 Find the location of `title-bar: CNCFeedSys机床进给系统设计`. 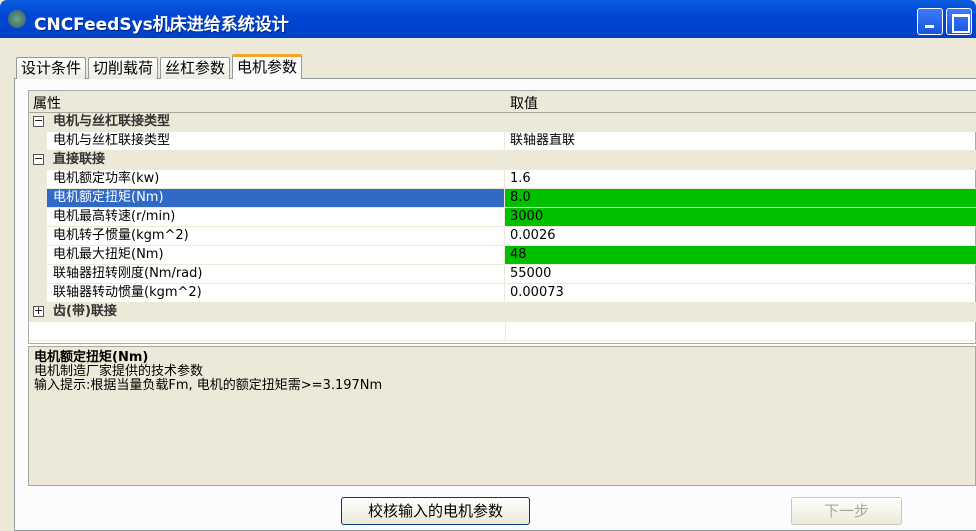

title-bar: CNCFeedSys机床进给系统设计 is located at coordinates (488, 19).